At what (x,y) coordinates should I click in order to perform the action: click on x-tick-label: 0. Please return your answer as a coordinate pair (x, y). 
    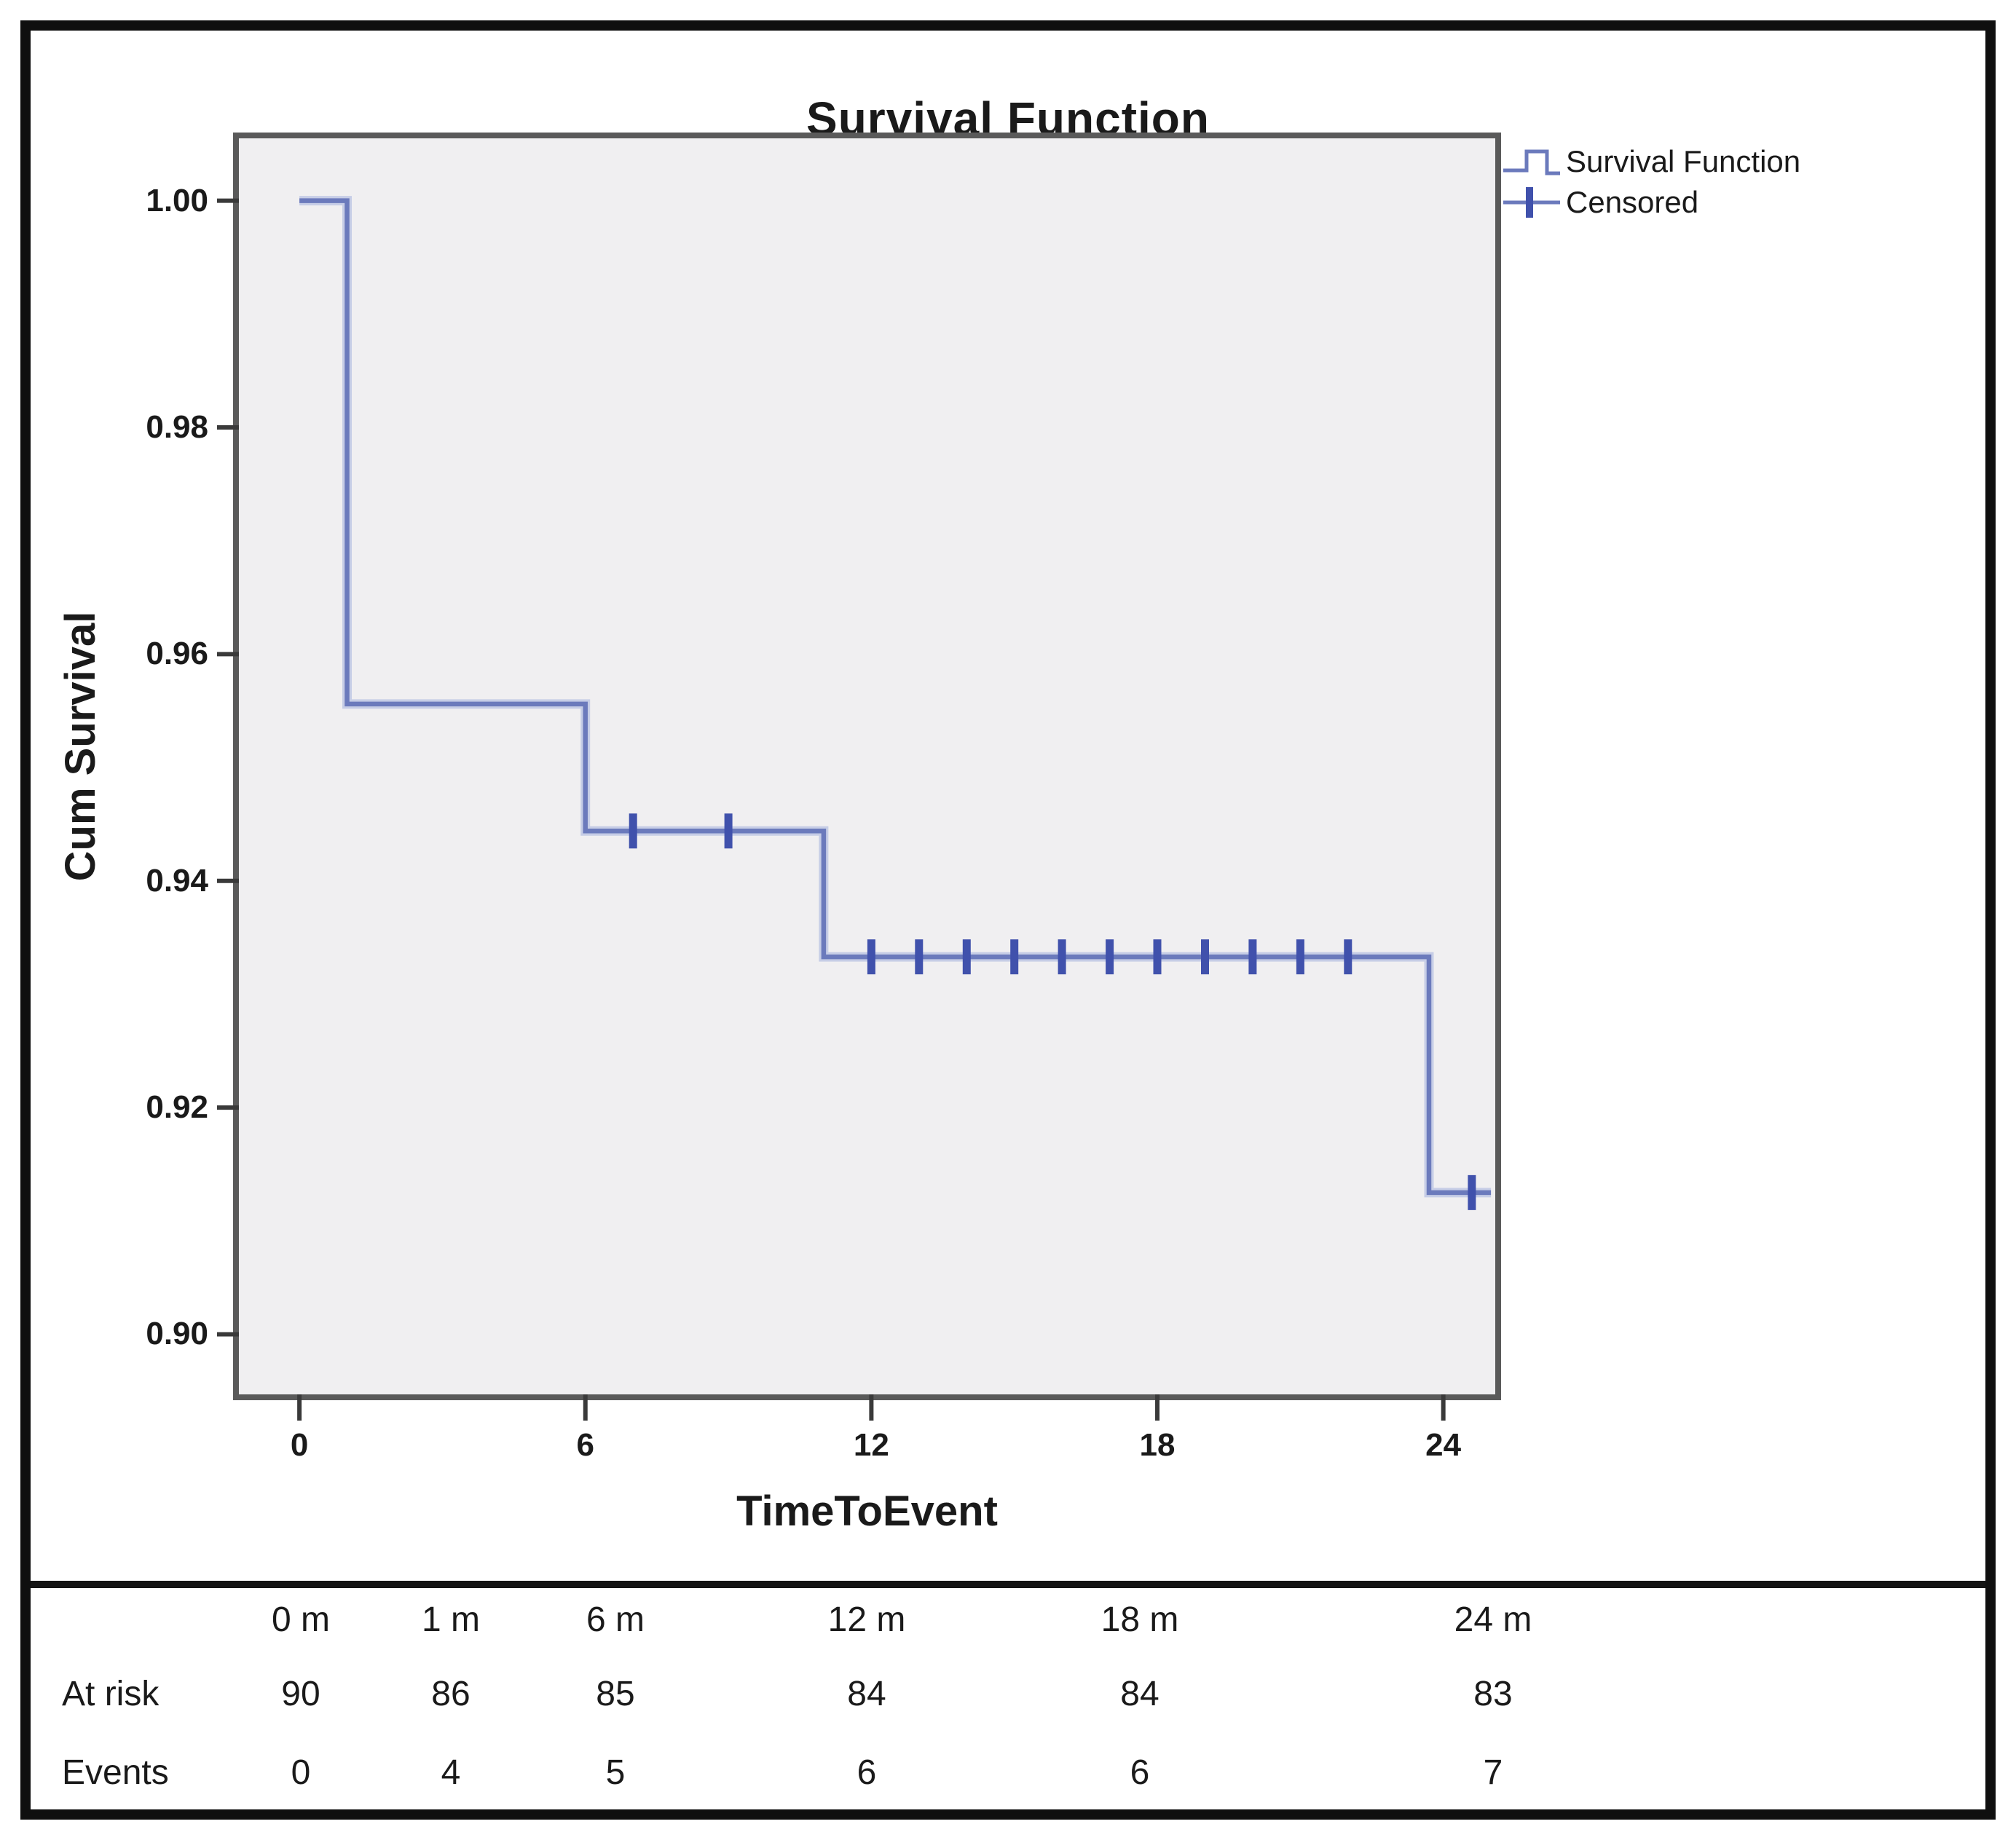
    Looking at the image, I should click on (299, 1445).